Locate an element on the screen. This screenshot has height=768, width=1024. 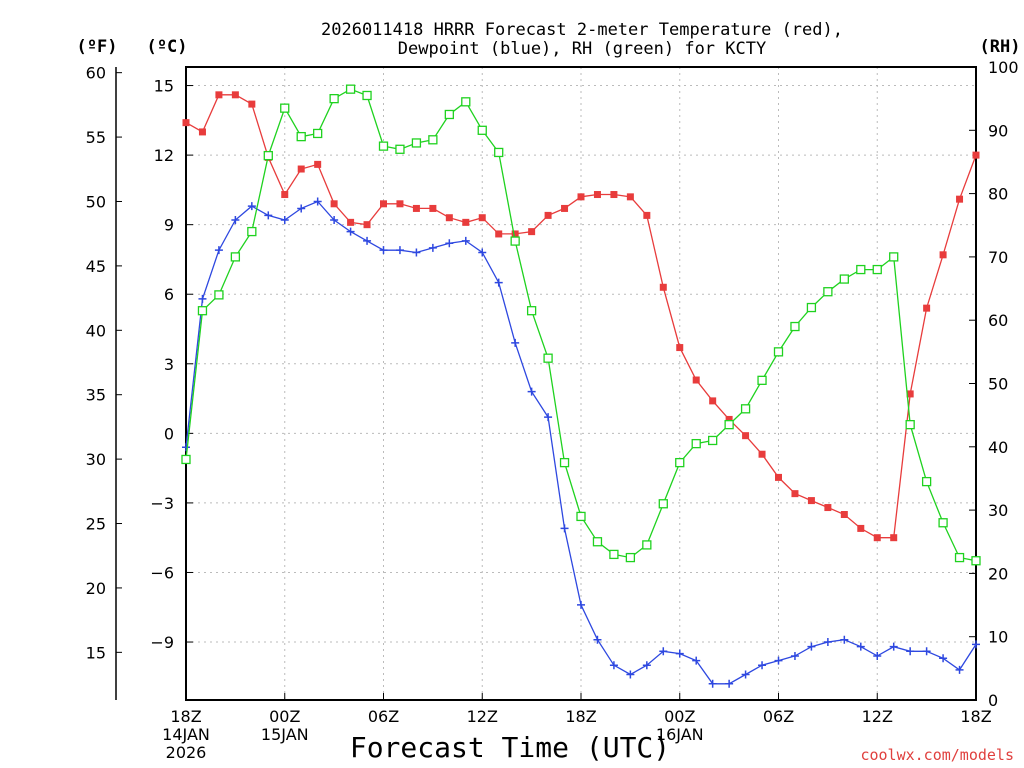
fahrenheit-tick-label: 15 is located at coordinates (96, 652).